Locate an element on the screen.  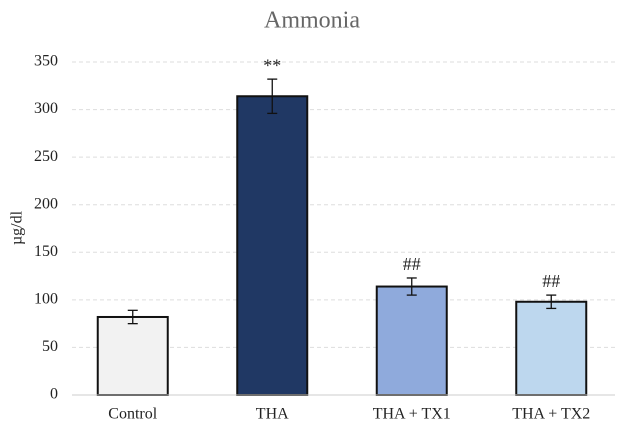
chart-title: Ammonia is located at coordinates (312, 21).